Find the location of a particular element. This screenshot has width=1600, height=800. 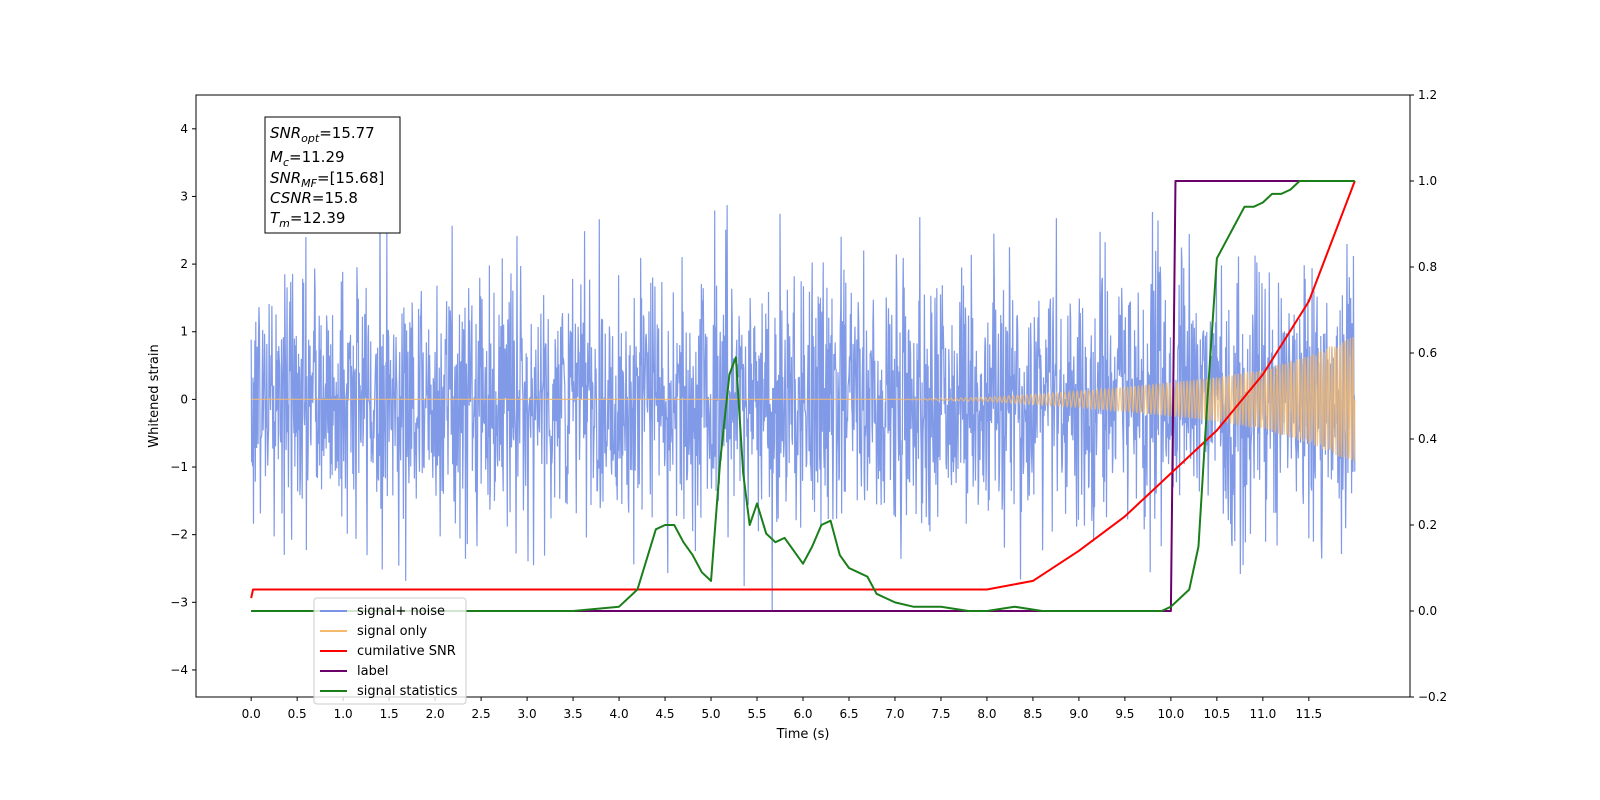

legend-frame is located at coordinates (390, 651).